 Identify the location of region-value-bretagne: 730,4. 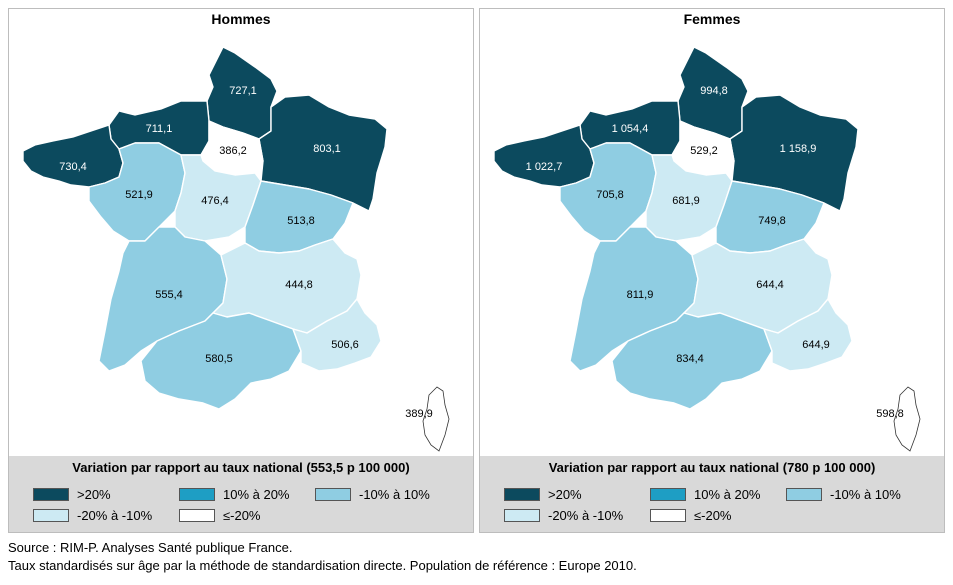
(73, 167).